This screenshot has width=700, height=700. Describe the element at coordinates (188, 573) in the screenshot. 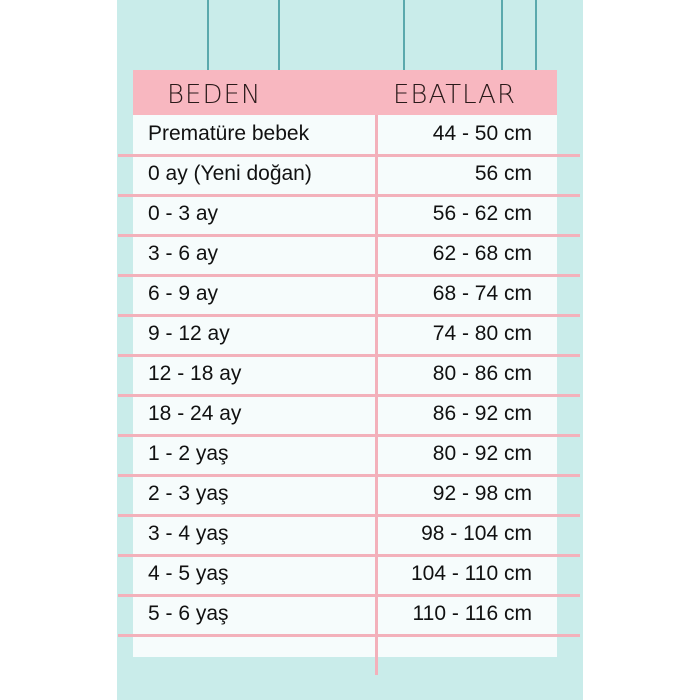

I see `size-cell: 4 - 5 yaş` at that location.